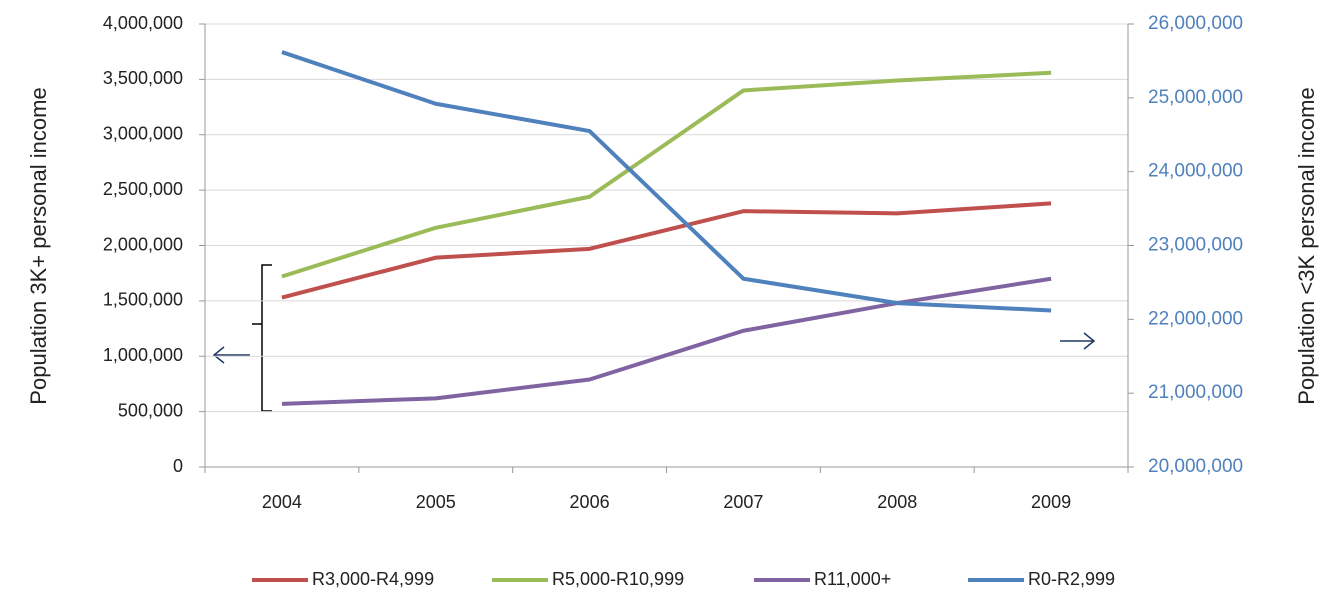 This screenshot has height=593, width=1343. What do you see at coordinates (231, 355) in the screenshot?
I see `left-arrow` at bounding box center [231, 355].